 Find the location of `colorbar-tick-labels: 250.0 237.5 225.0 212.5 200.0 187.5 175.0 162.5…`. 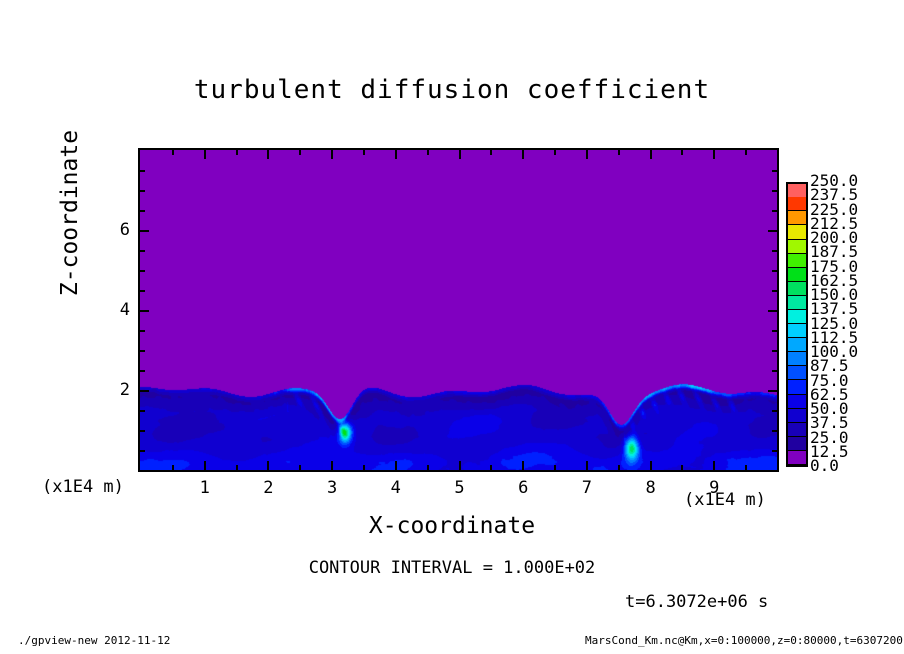

colorbar-tick-labels: 250.0 237.5 225.0 212.5 200.0 187.5 175.0 162.5… is located at coordinates (845, 322).